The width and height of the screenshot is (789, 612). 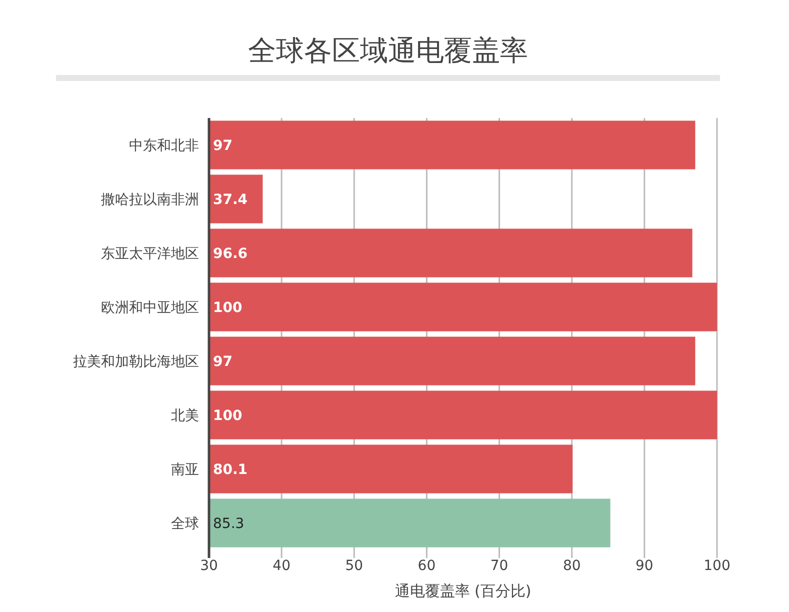 What do you see at coordinates (150, 200) in the screenshot?
I see `y-tick-label: 撒哈拉以南非洲` at bounding box center [150, 200].